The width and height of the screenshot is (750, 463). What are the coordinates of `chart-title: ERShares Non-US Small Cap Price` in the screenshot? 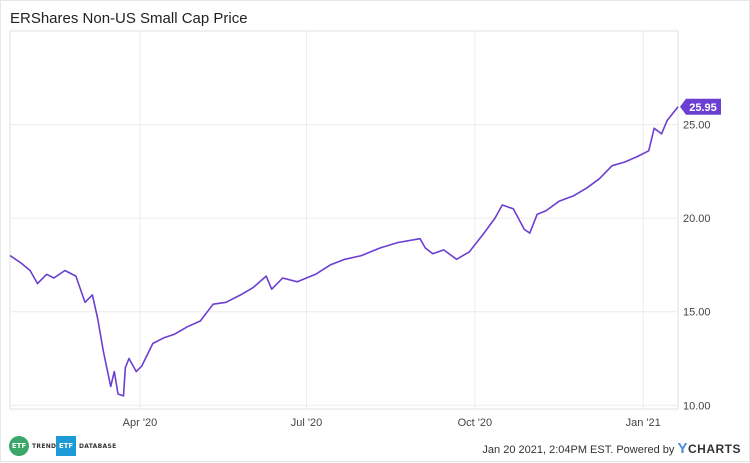 It's located at (129, 18).